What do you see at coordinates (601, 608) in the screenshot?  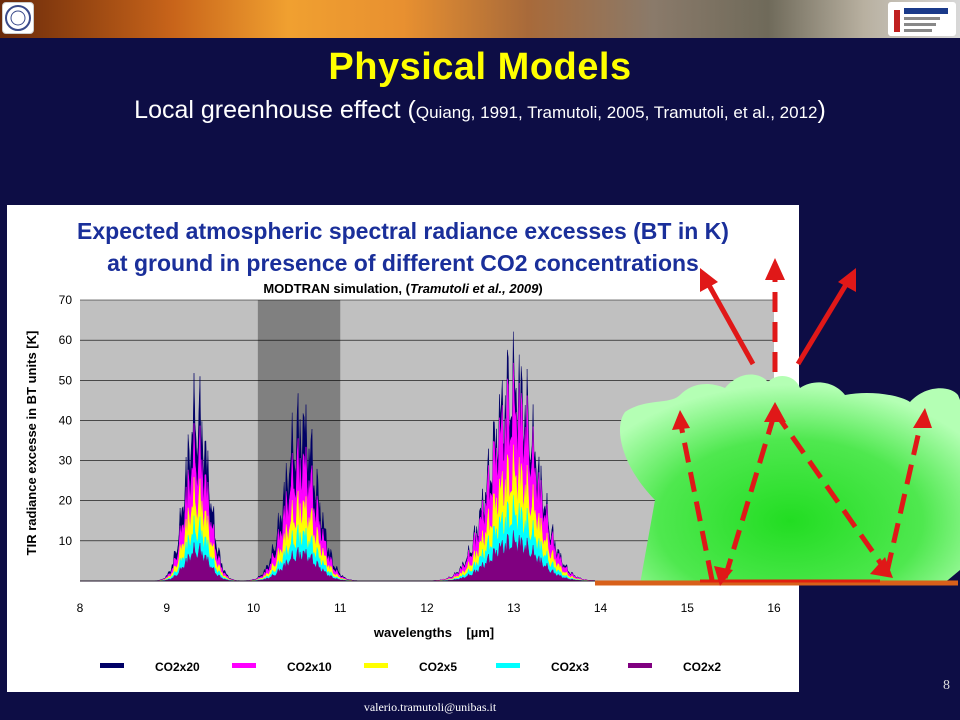 I see `x-tick-label: 14` at bounding box center [601, 608].